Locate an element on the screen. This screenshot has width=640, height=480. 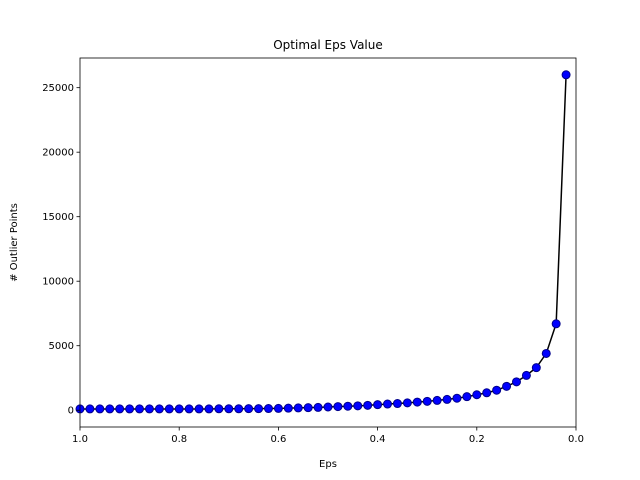
y-axis-label: # Outlier Points is located at coordinates (14, 242).